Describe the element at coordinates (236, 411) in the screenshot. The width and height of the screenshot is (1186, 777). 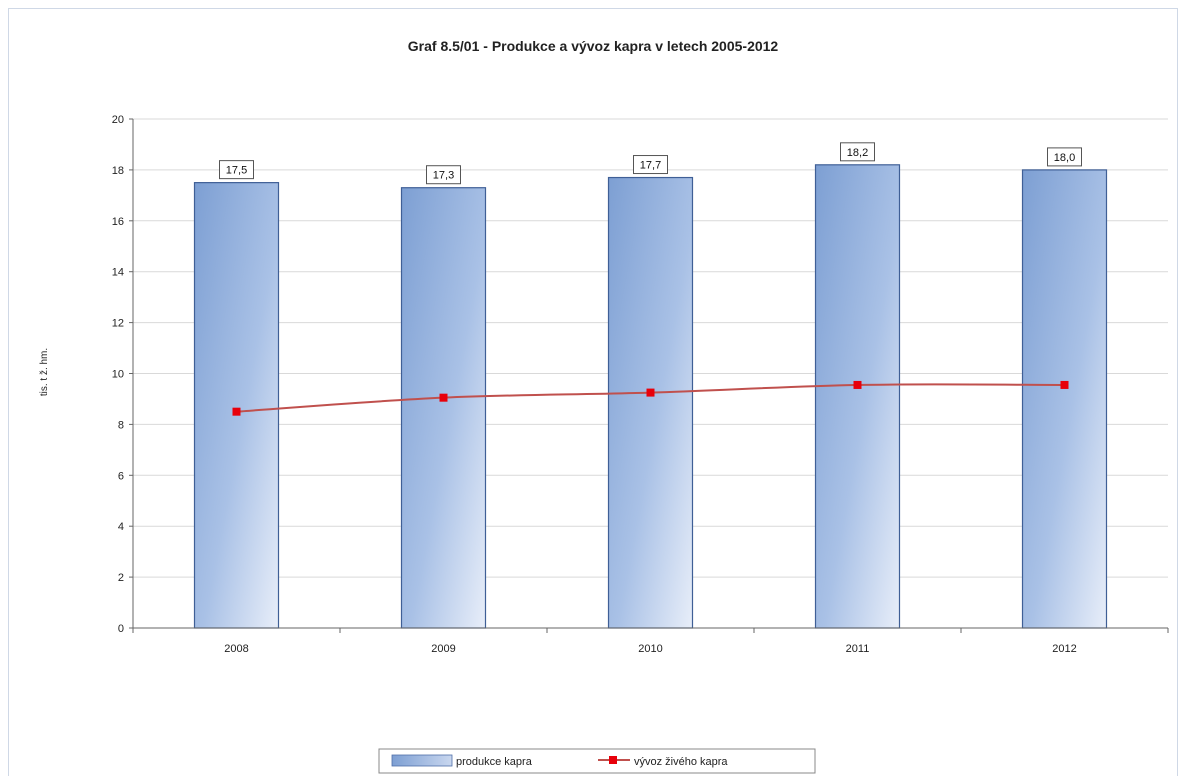
I see `vyvoz-marker-2008` at that location.